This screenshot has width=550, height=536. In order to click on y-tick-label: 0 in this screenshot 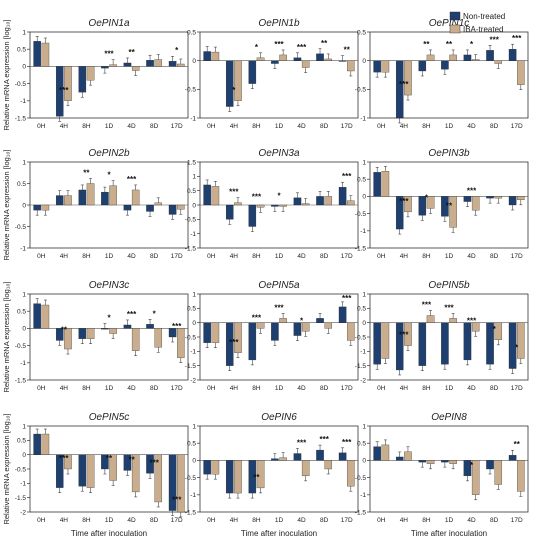, I will do `click(194, 205)`.